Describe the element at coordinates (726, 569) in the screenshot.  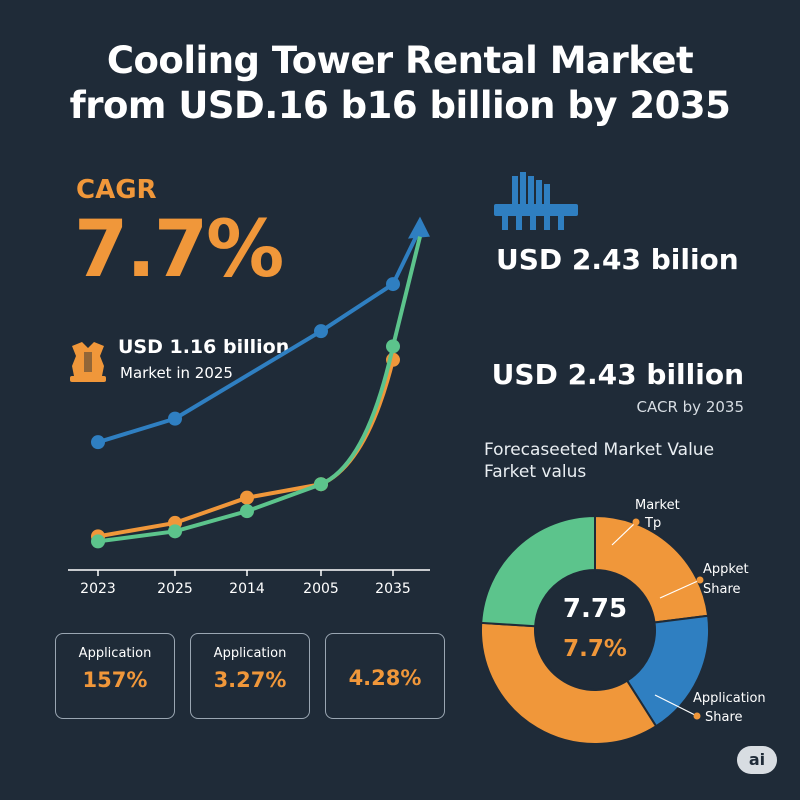
I see `donut-label-appket: Appket` at that location.